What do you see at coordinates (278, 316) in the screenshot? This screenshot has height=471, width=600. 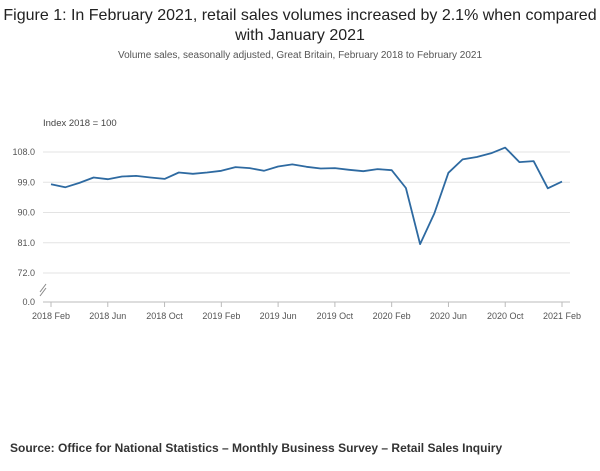 I see `x-tick-label: 2019 Jun` at bounding box center [278, 316].